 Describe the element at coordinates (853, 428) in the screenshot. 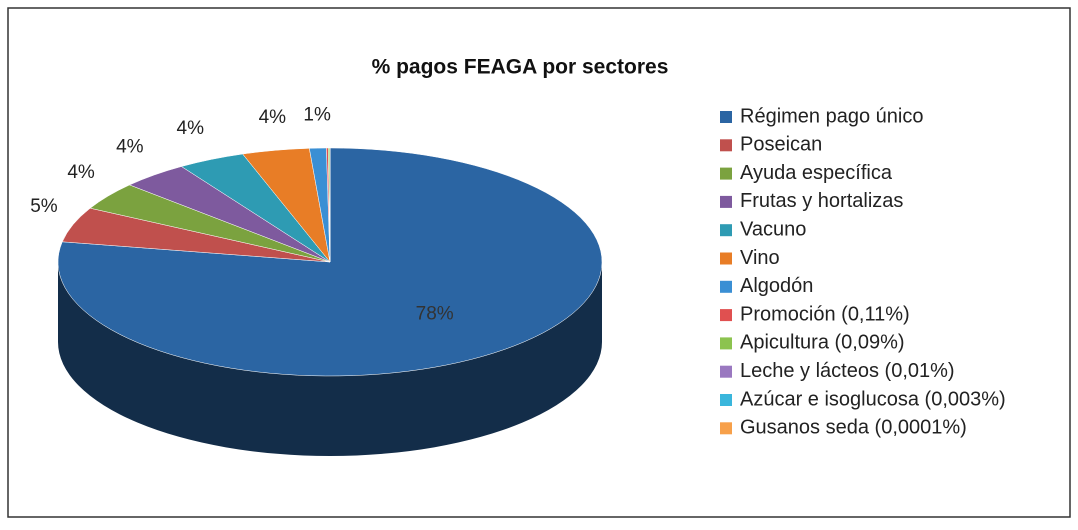

I see `legend-label: Gusanos seda (0,0001%)` at that location.